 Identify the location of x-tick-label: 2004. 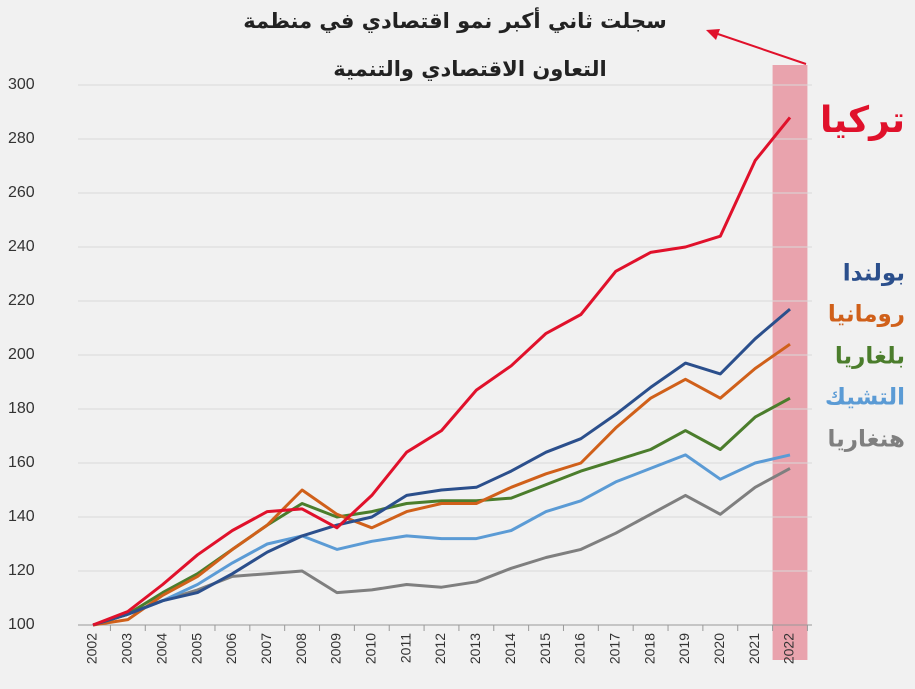
(161, 648).